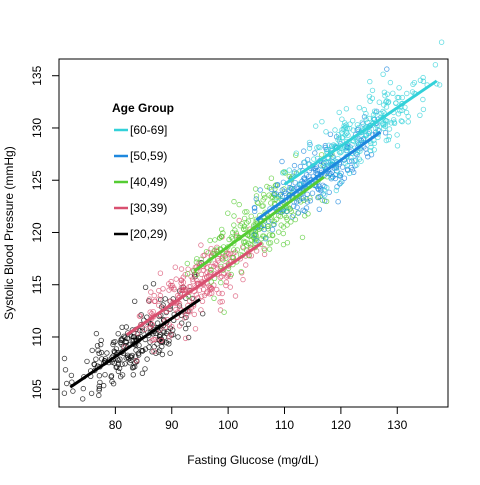  I want to click on y-tick-label: 135, so click(37, 75).